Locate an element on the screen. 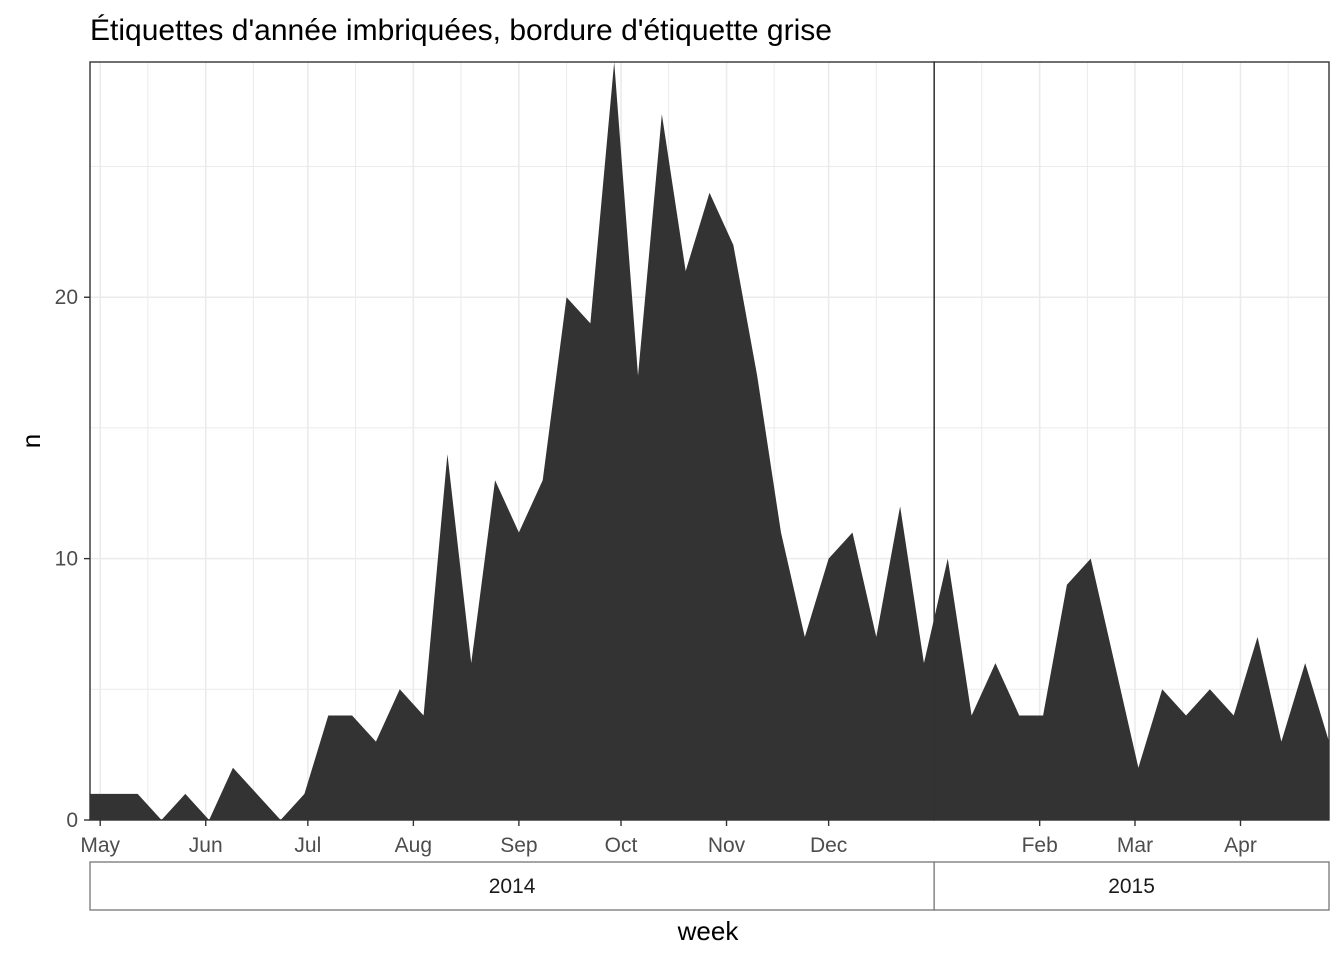 This screenshot has width=1344, height=960. x-tick-label: Aug is located at coordinates (413, 845).